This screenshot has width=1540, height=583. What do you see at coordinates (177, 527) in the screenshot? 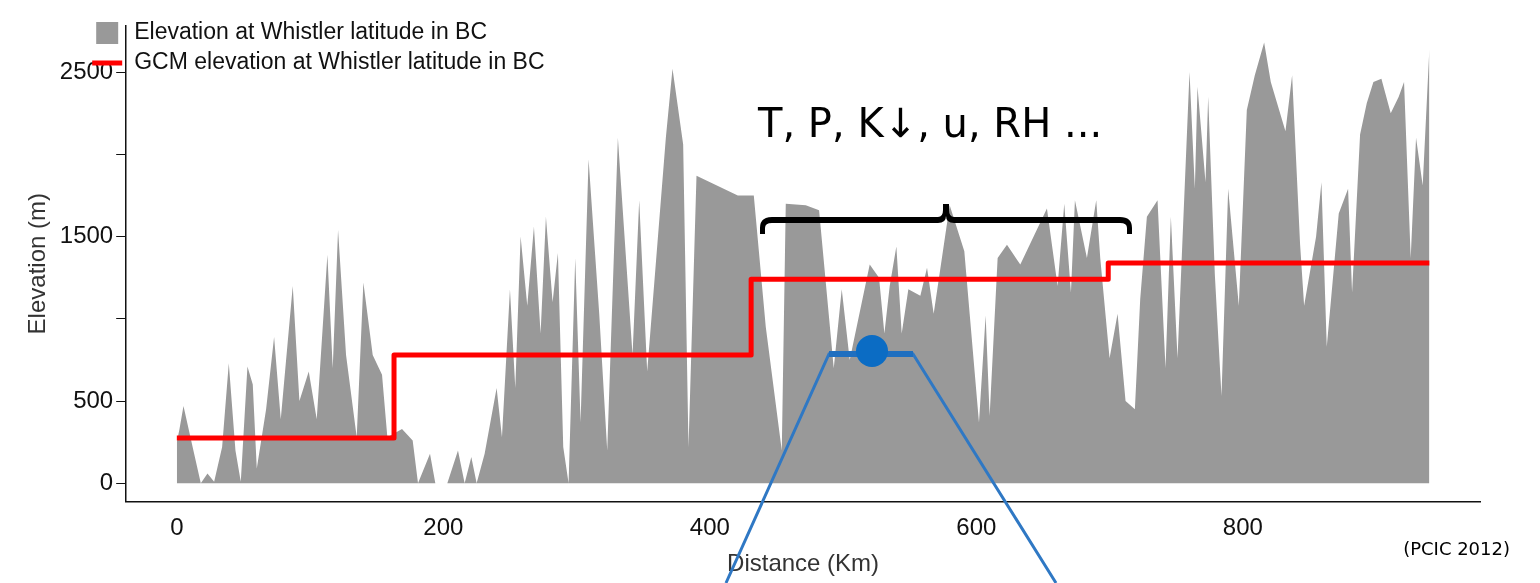
I see `x-tick-label: 0` at bounding box center [177, 527].